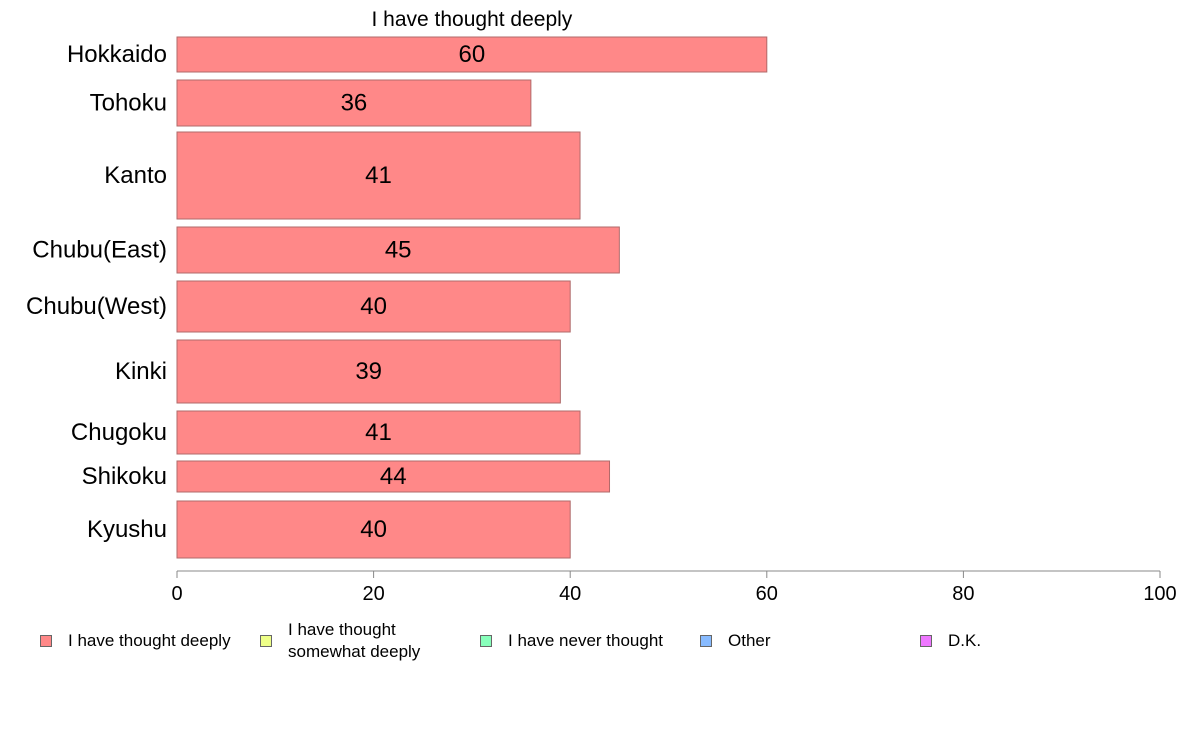  I want to click on x-axis: 0 20 40 60 80 100, so click(674, 587).